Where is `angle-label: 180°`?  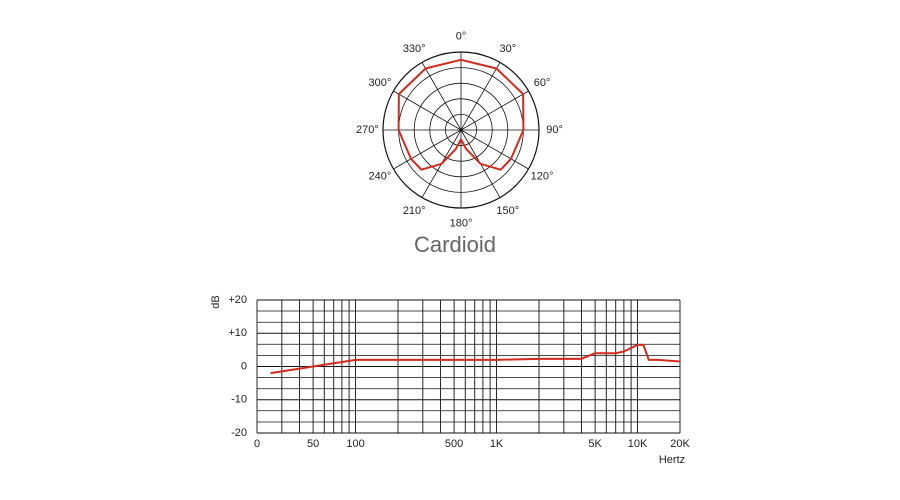 angle-label: 180° is located at coordinates (461, 224).